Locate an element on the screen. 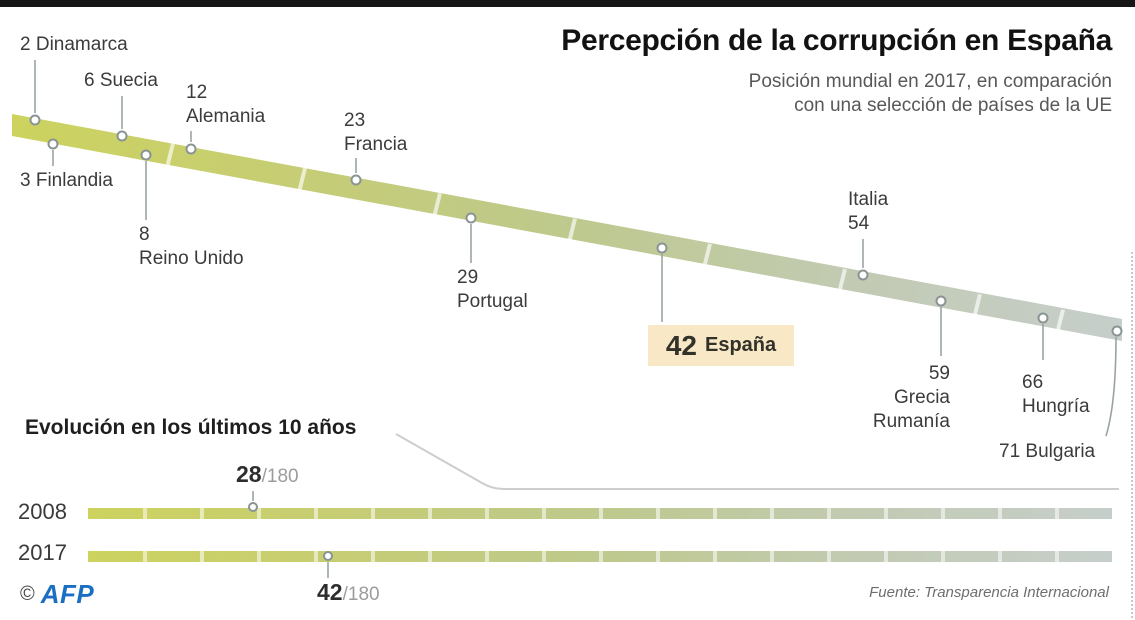 Image resolution: width=1135 pixels, height=620 pixels. country-label-line: Portugal is located at coordinates (492, 301).